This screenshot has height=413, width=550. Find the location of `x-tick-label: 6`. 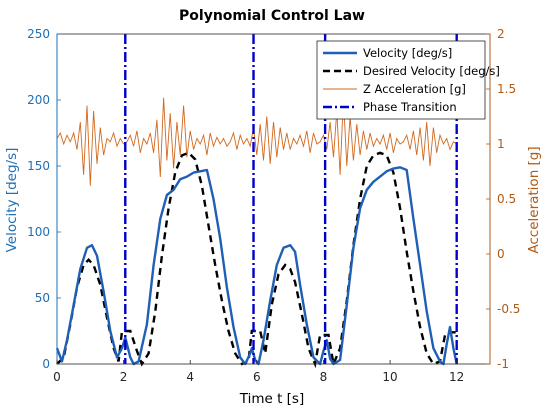

x-tick-label: 6 is located at coordinates (257, 377).